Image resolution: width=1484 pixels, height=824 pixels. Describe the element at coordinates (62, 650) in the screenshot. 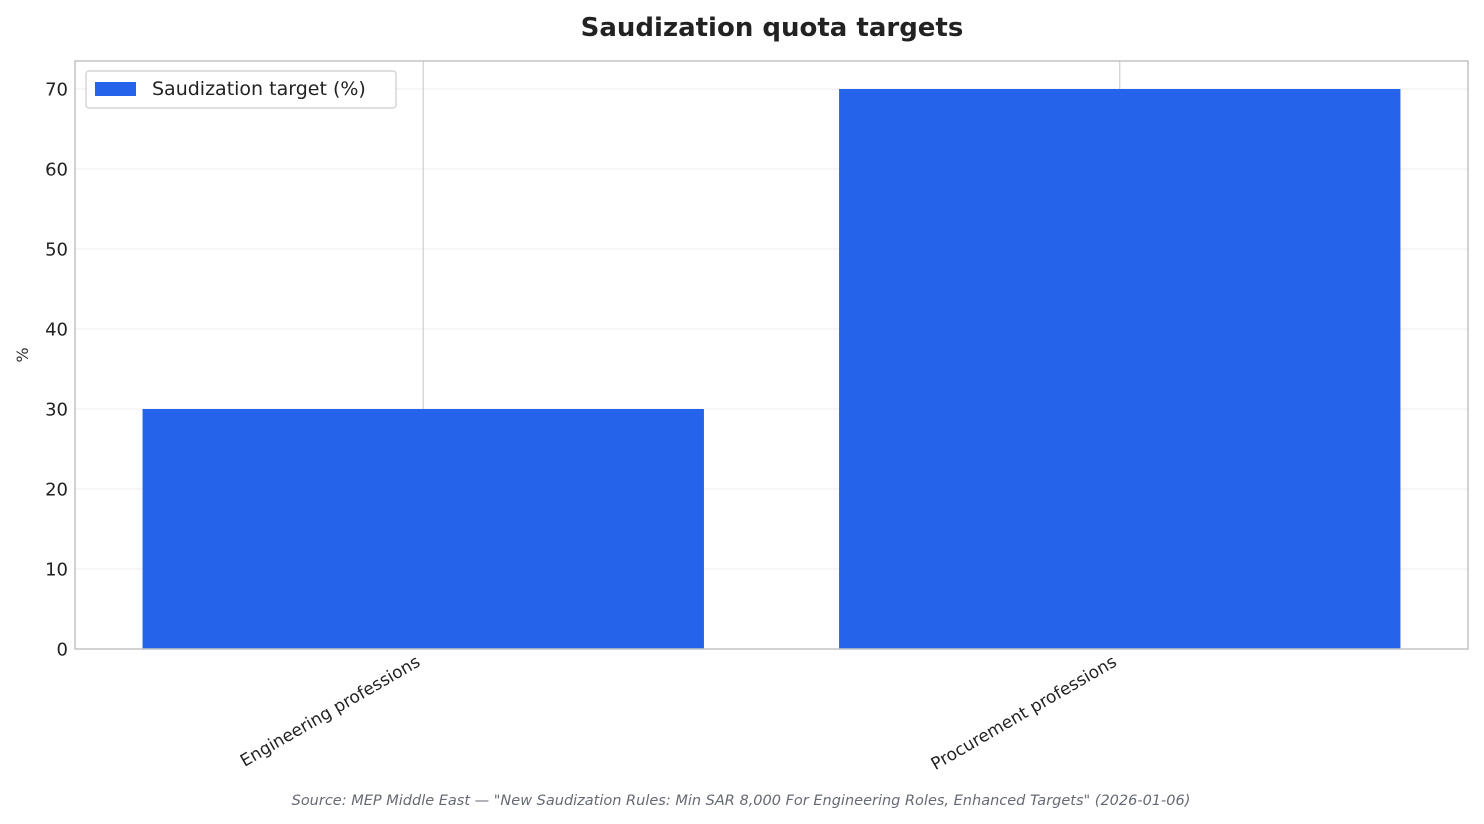

I see `y-tick-label: 0` at that location.